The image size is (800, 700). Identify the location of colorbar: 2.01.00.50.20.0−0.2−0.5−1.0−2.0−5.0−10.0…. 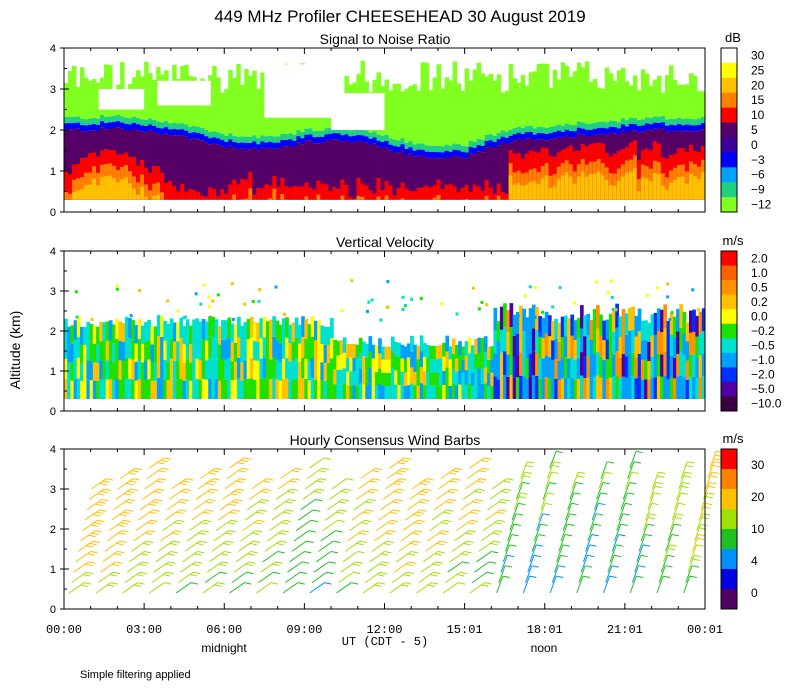
(751, 322).